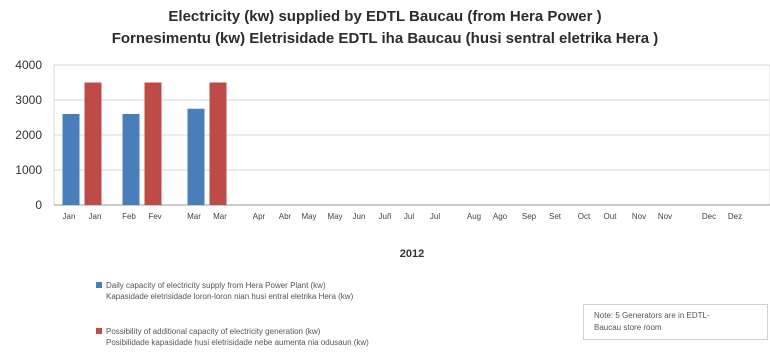 Image resolution: width=770 pixels, height=356 pixels. I want to click on y-tick-label: 1000, so click(28, 170).